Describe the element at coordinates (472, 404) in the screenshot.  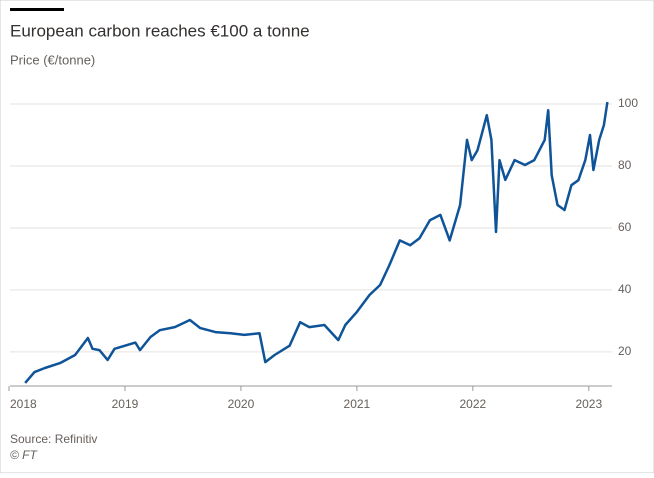
I see `x-tick-label: 2022` at that location.